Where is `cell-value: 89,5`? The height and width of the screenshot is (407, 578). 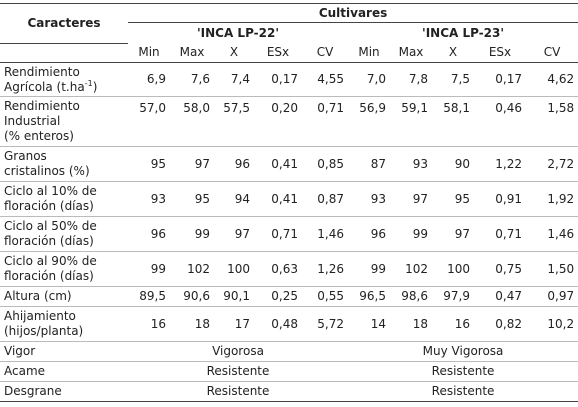 cell-value: 89,5 is located at coordinates (149, 296).